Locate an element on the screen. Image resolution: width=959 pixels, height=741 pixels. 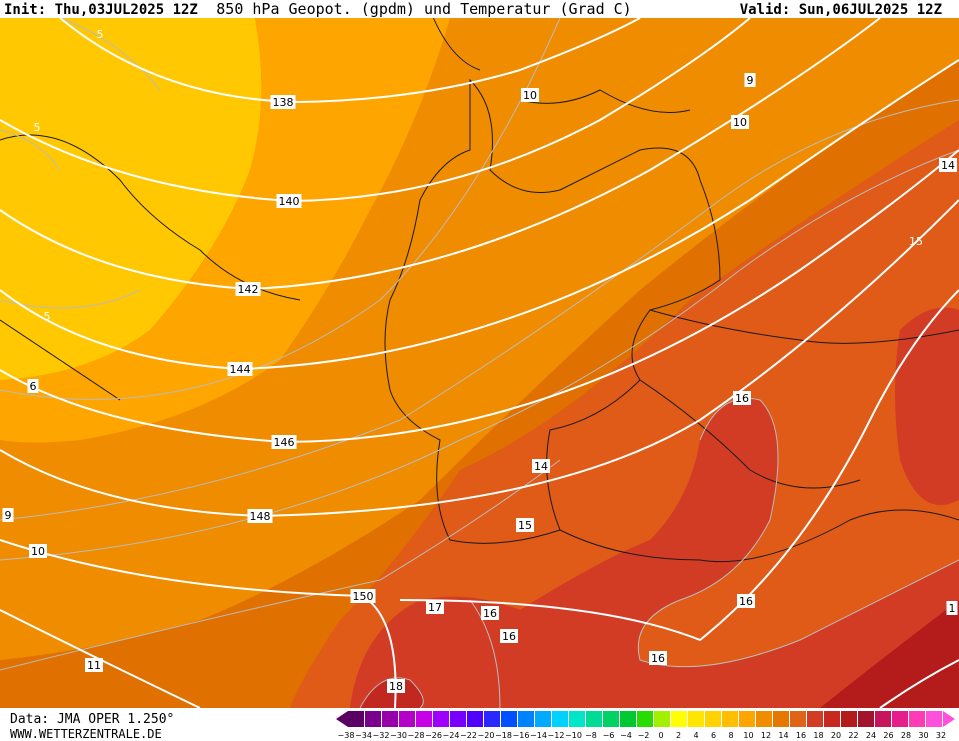
legend-label: −12 is located at coordinates (556, 735).